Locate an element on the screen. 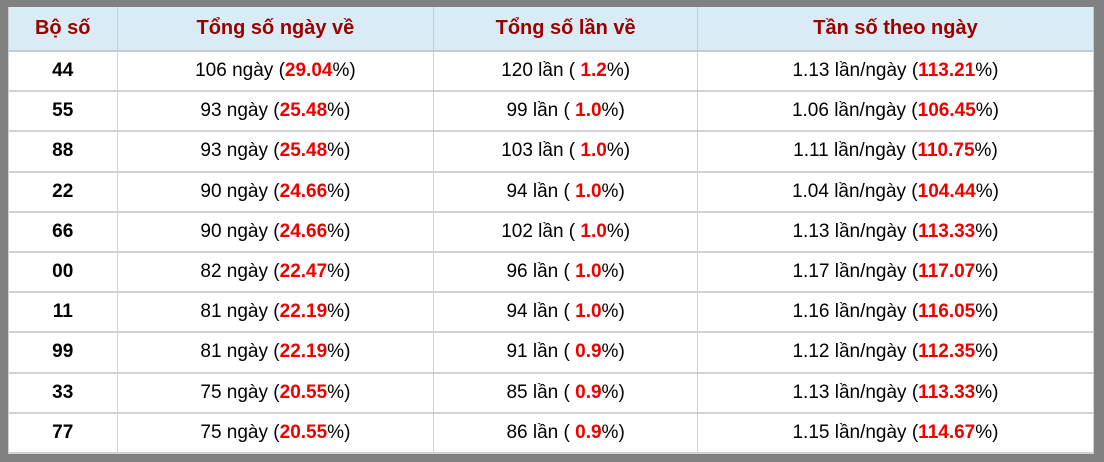 This screenshot has width=1104, height=462. total-times-cell: 99 lần ( 1.0%) is located at coordinates (565, 111).